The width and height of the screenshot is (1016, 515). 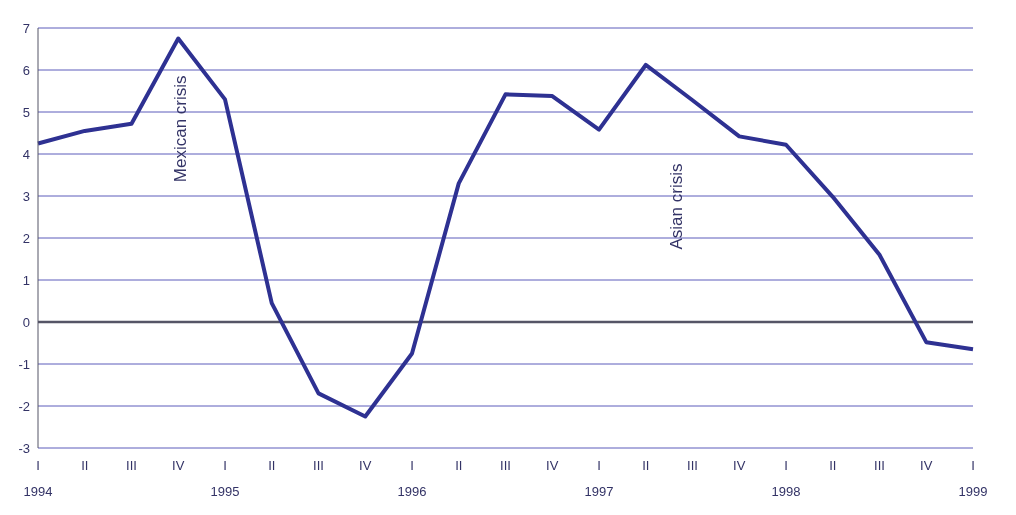 What do you see at coordinates (26, 238) in the screenshot?
I see `y-tick-label: 2` at bounding box center [26, 238].